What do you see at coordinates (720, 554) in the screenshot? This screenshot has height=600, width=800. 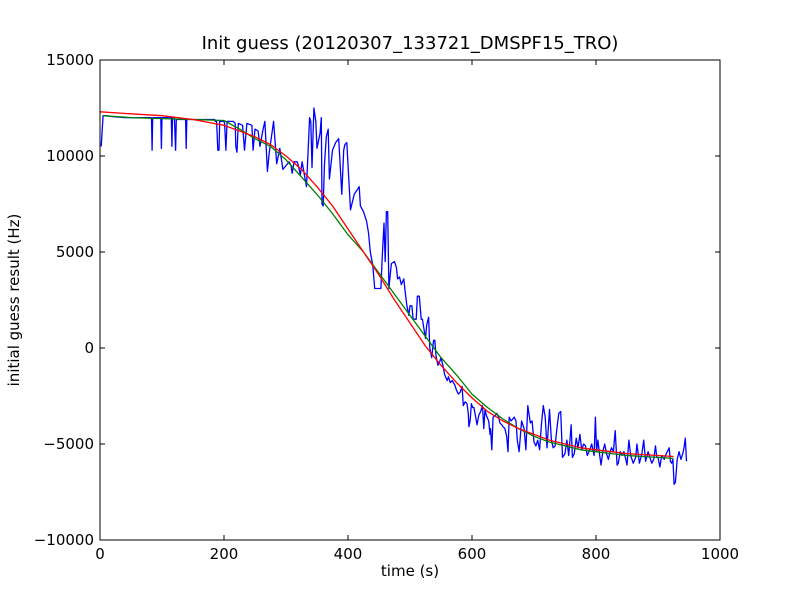 I see `x-tick-label: 1000` at bounding box center [720, 554].